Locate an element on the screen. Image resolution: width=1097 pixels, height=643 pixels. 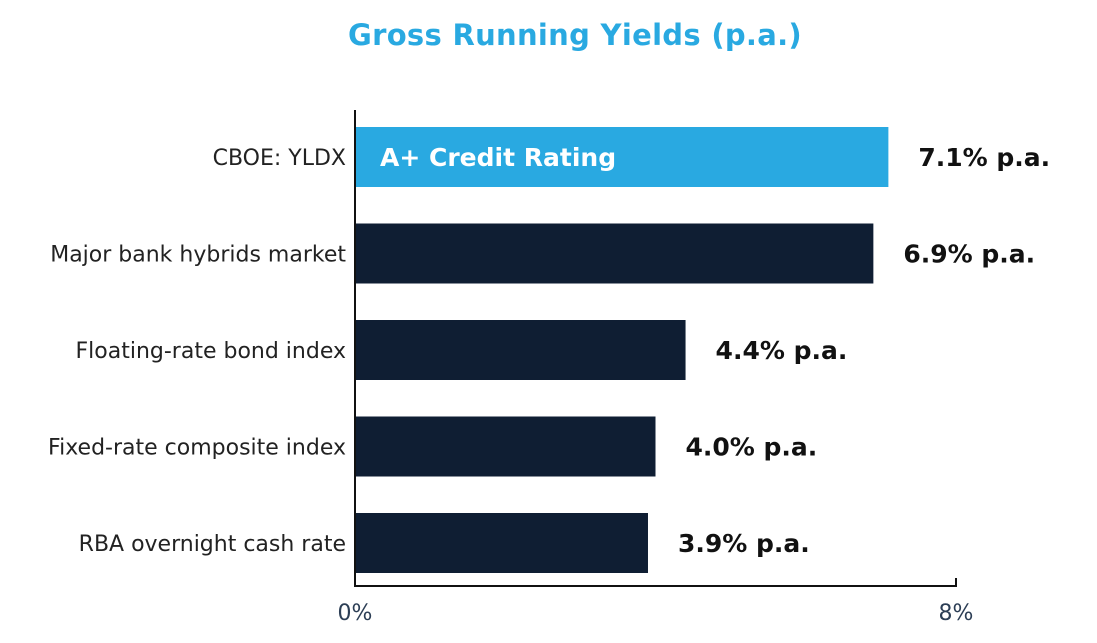
value-label: 6.9% p.a. is located at coordinates (969, 254).